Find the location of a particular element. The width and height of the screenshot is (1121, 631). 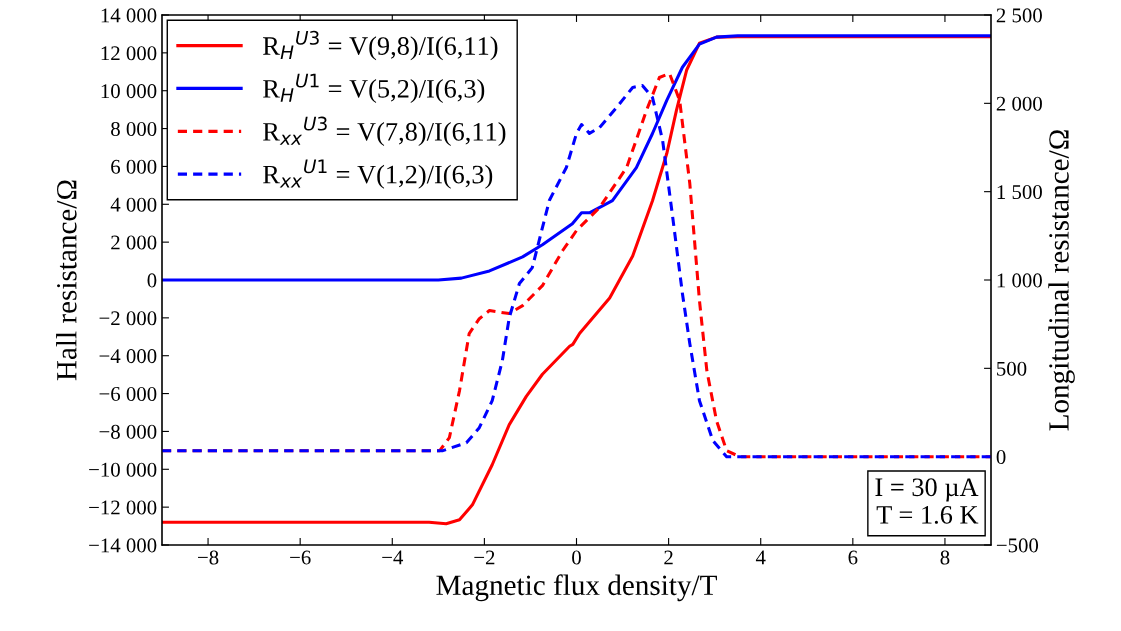

y2-tick-label: 1 500 is located at coordinates (1019, 192).